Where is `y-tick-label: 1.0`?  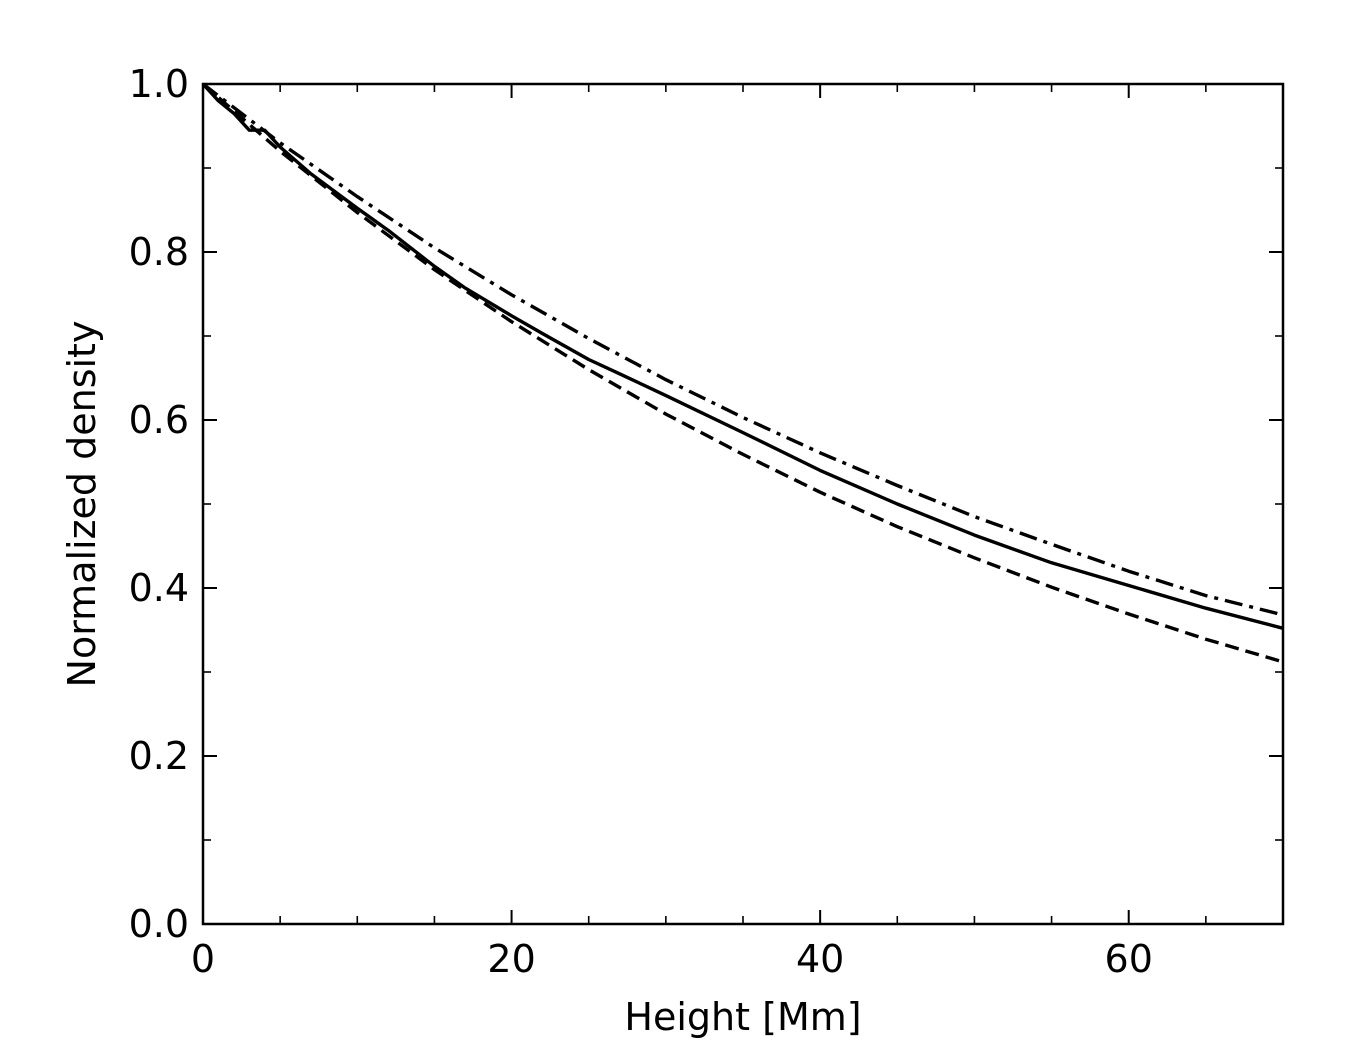 y-tick-label: 1.0 is located at coordinates (159, 84).